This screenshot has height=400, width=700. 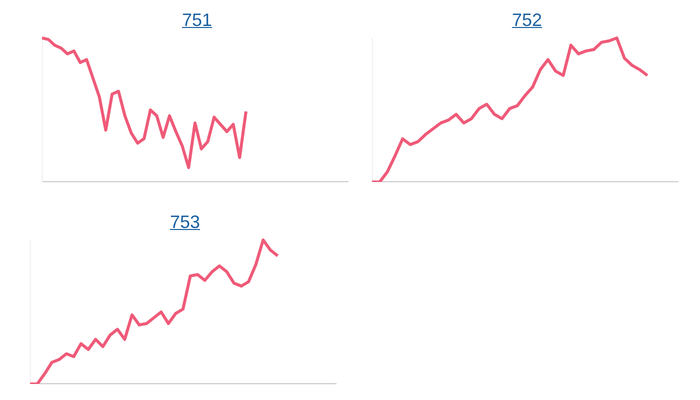 What do you see at coordinates (527, 20) in the screenshot?
I see `chart-title: 752` at bounding box center [527, 20].